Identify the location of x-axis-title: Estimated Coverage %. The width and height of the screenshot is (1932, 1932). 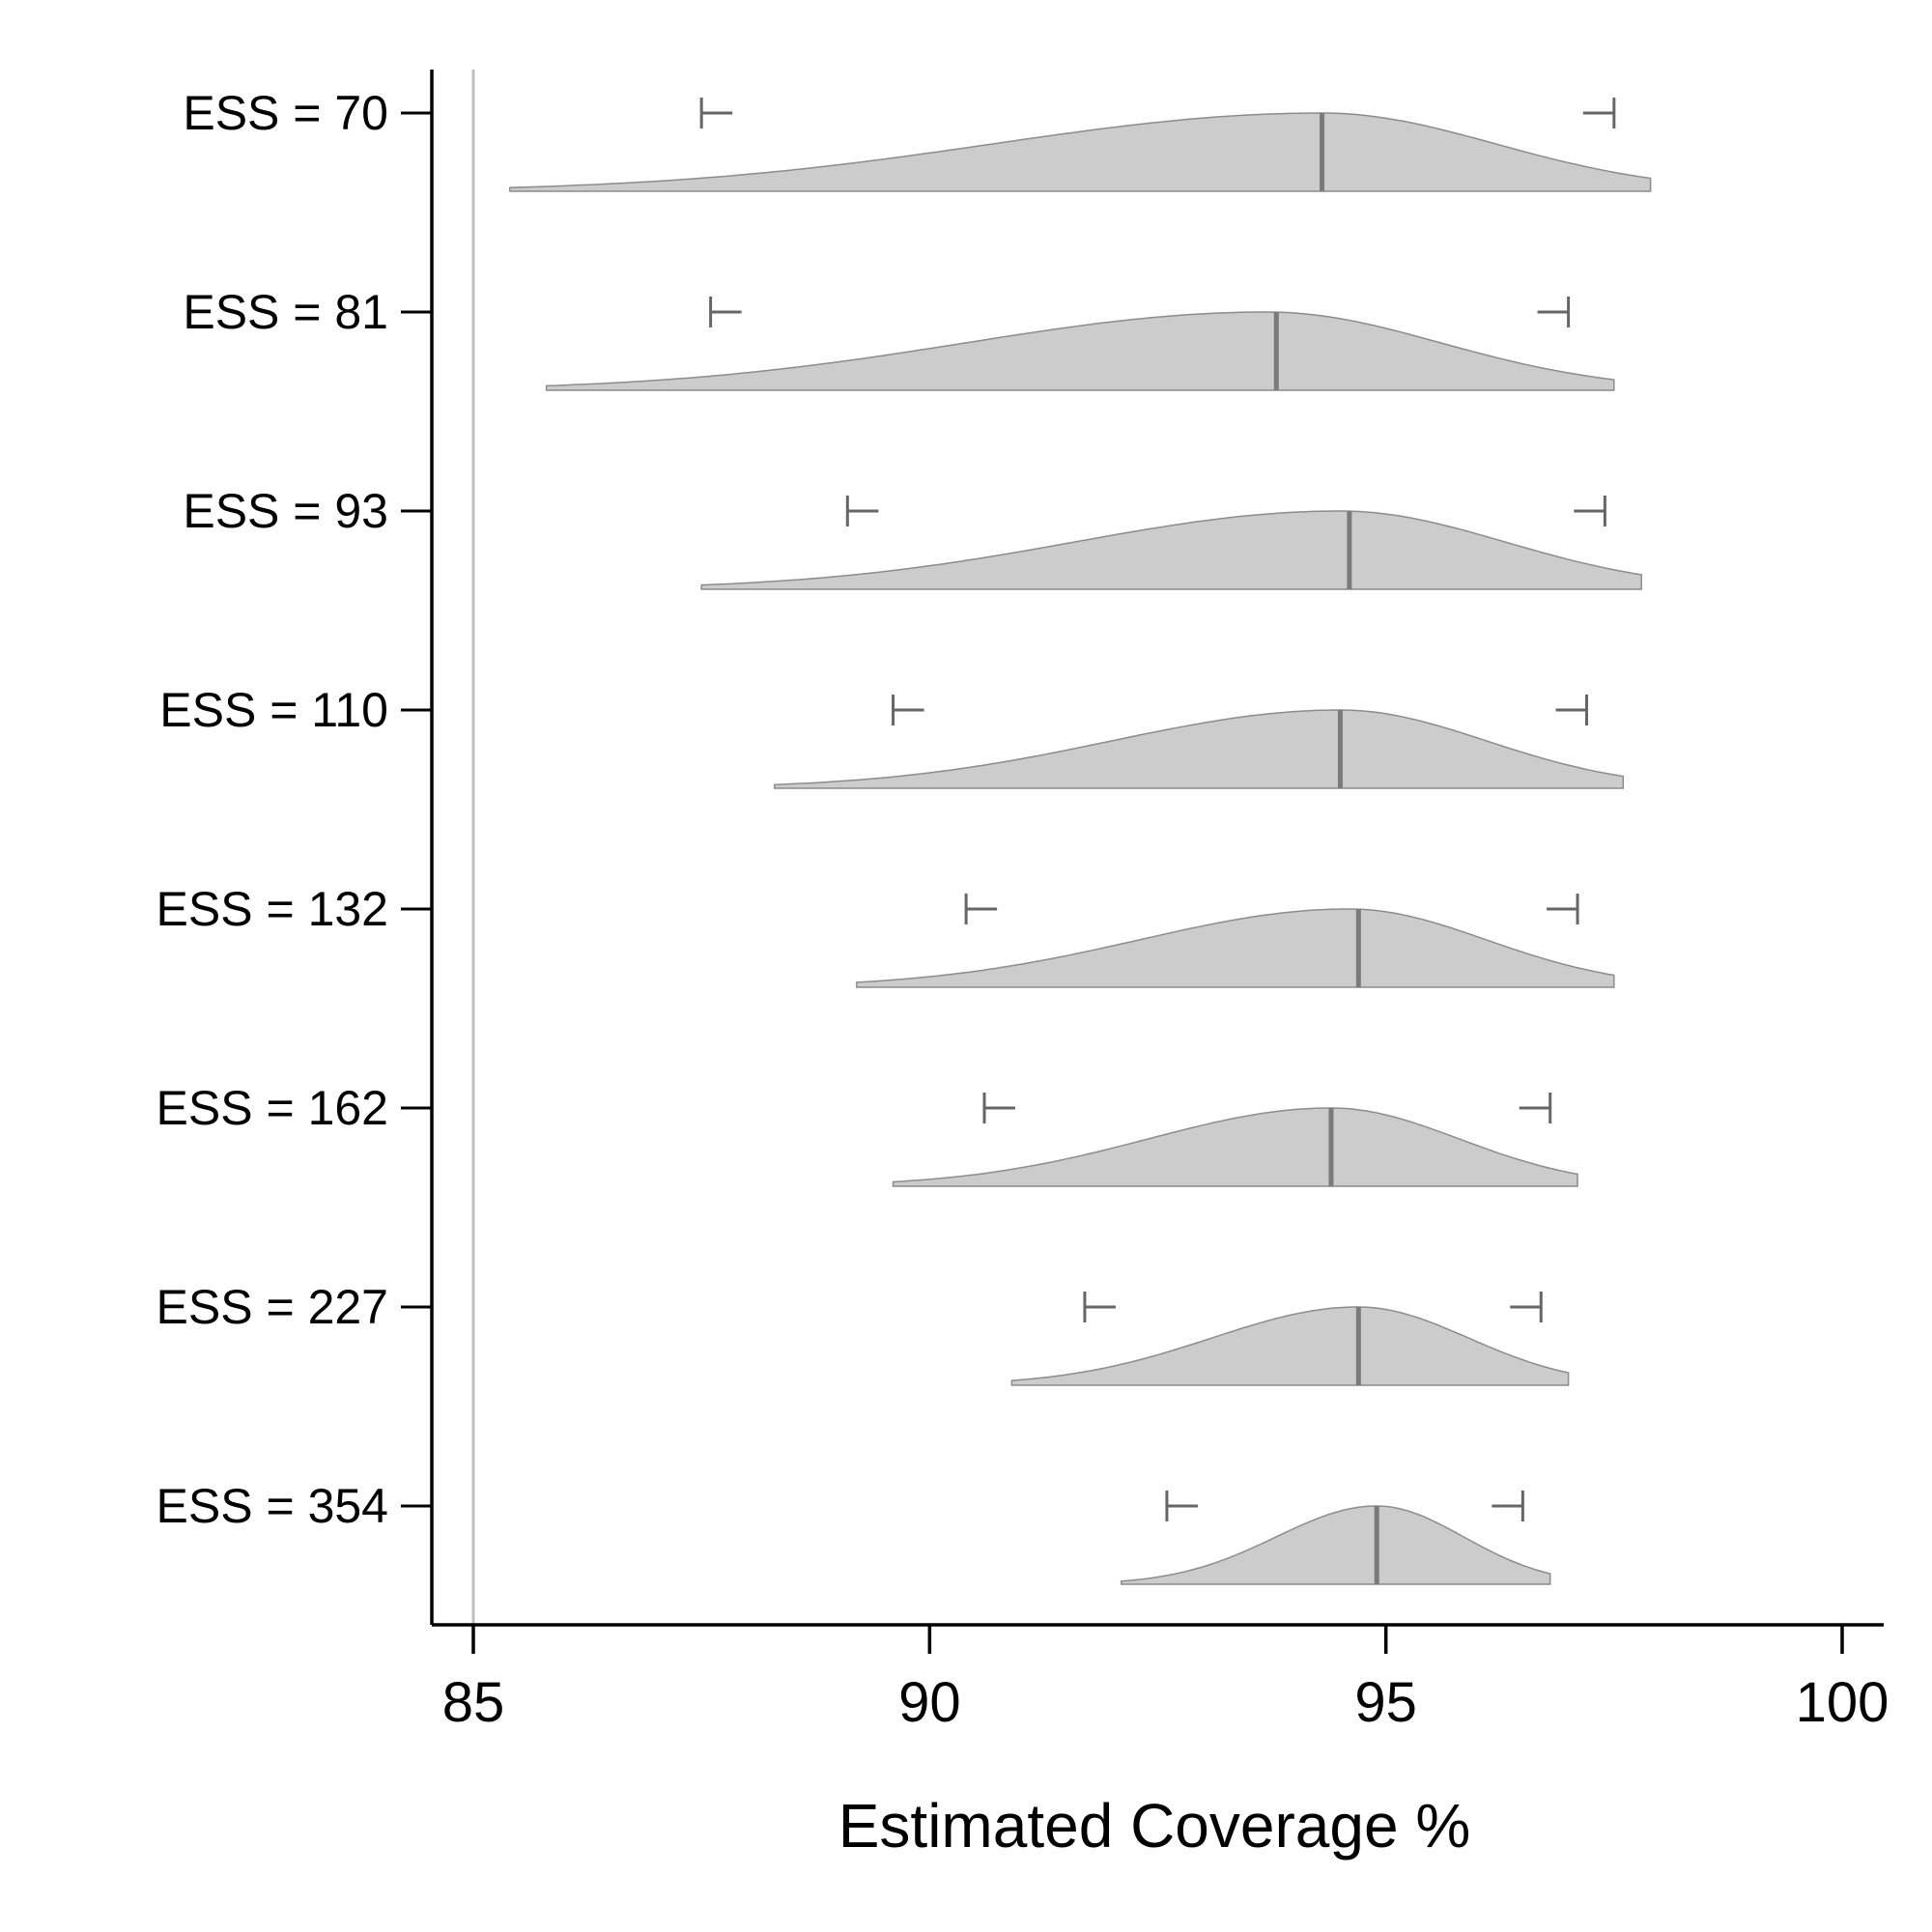
(1154, 1826).